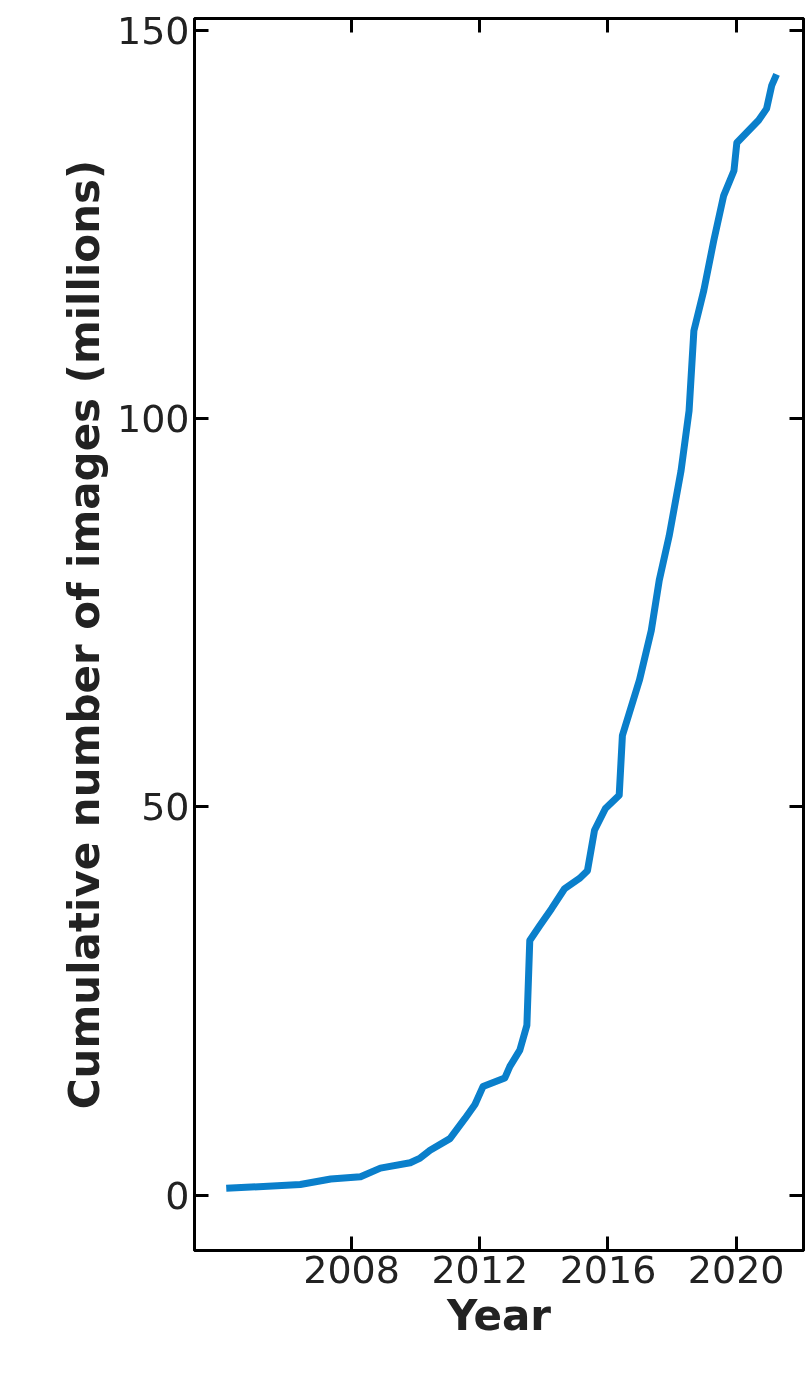  I want to click on y-axis-title: Cumulative number of images (millions), so click(84, 634).